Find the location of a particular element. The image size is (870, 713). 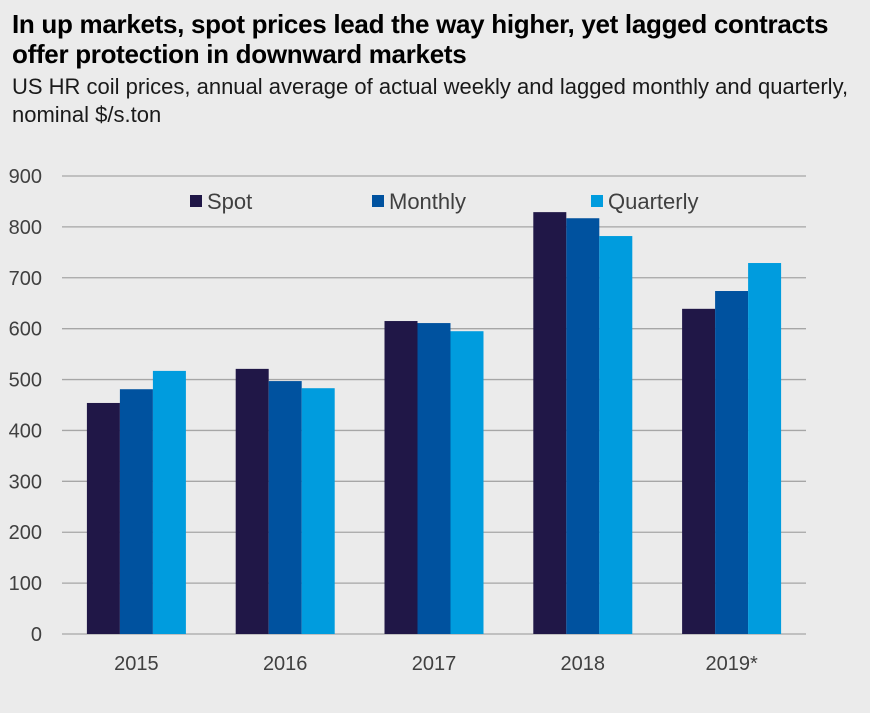

y-tick-label: 800 is located at coordinates (25, 228).